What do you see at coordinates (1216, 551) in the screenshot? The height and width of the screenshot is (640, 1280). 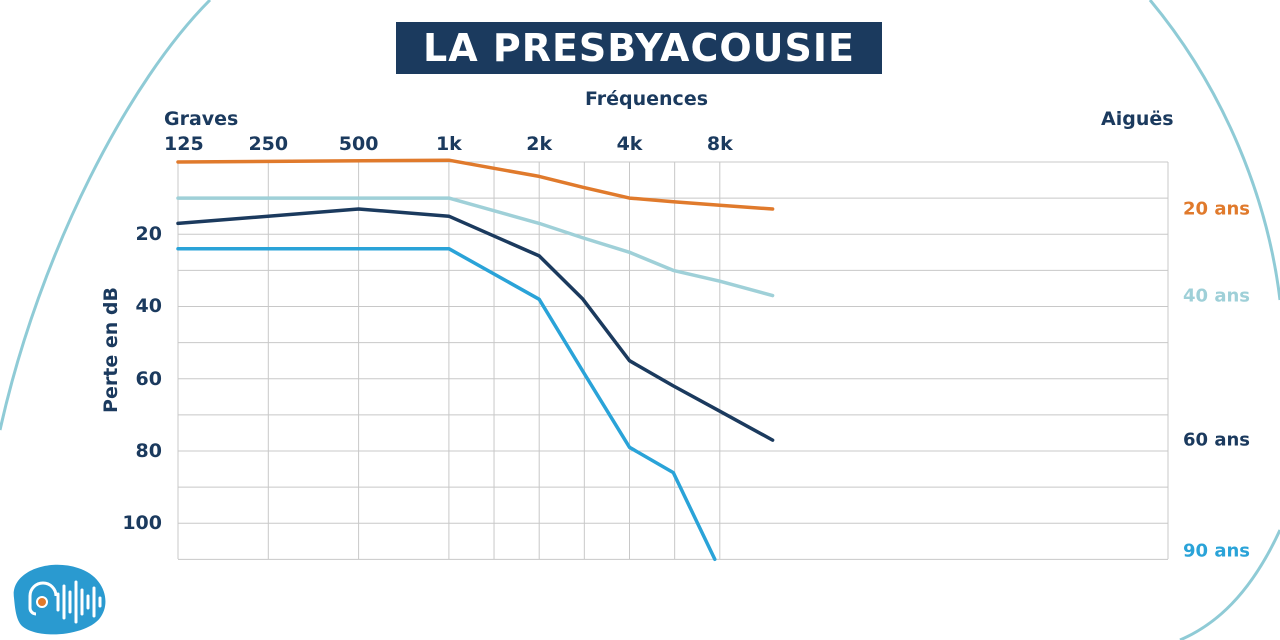 I see `series-label: 90 ans` at bounding box center [1216, 551].